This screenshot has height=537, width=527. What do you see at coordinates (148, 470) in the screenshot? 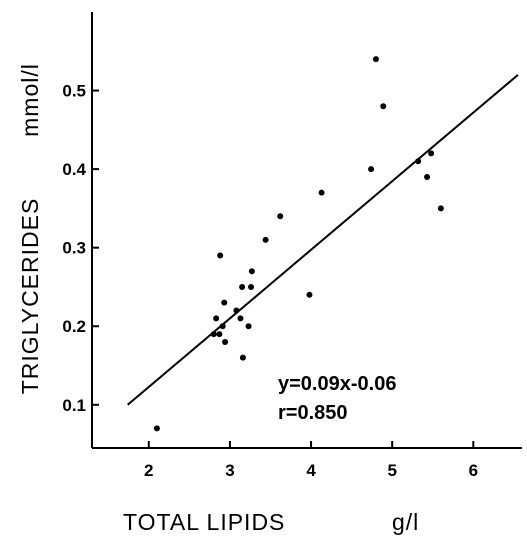
I see `x-tick-label: 2` at bounding box center [148, 470].